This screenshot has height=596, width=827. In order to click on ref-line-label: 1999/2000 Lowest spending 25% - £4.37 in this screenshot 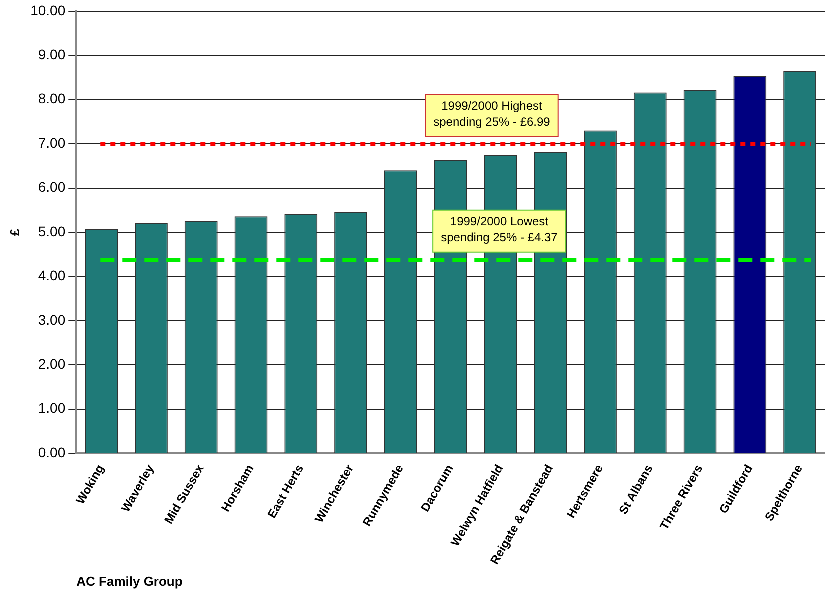, I will do `click(499, 229)`.